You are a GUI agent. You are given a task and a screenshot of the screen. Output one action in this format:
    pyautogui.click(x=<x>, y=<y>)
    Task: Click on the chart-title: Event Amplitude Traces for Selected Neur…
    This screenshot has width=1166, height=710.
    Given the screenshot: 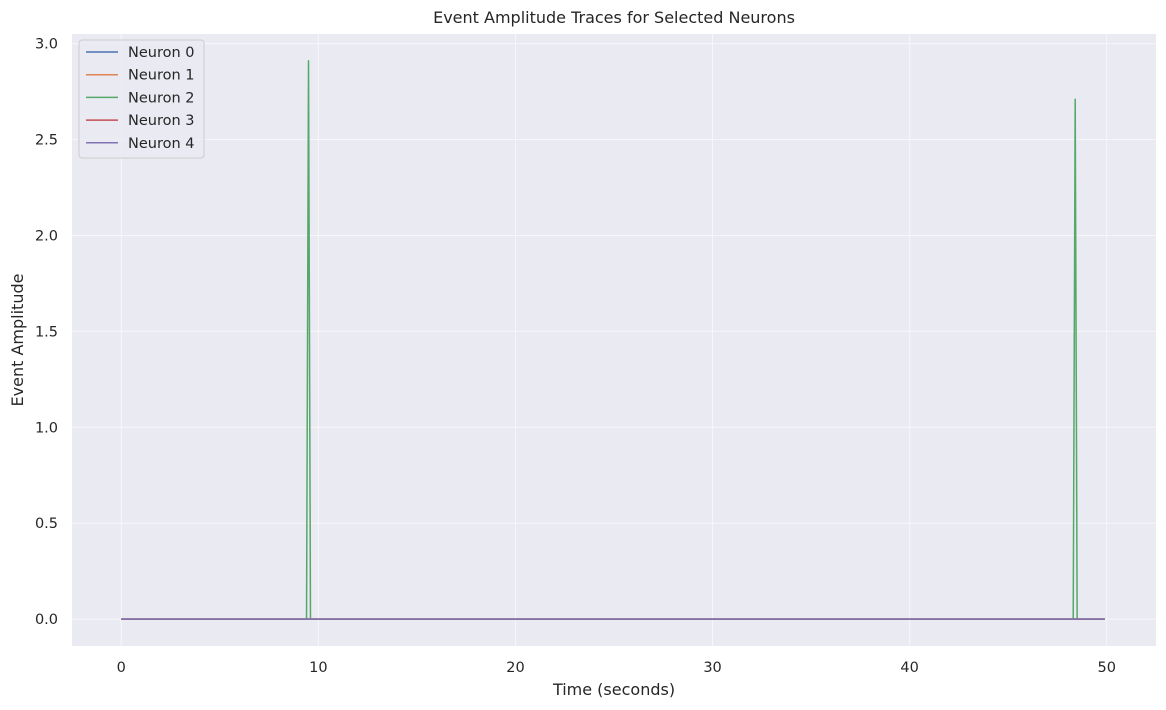 What is the action you would take?
    pyautogui.click(x=614, y=17)
    